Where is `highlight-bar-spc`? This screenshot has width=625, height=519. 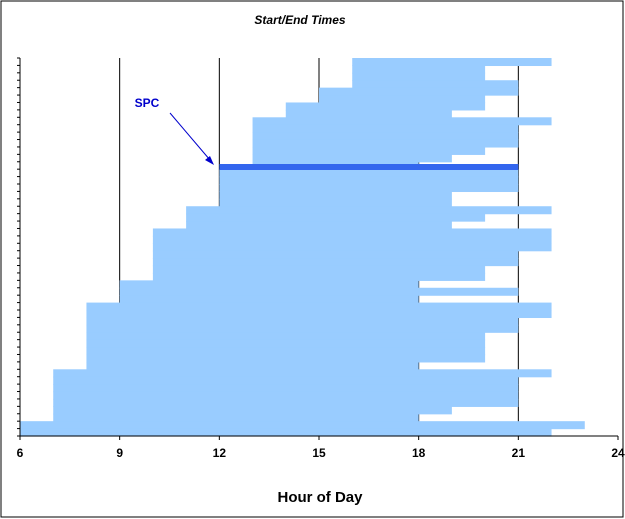 highlight-bar-spc is located at coordinates (369, 167).